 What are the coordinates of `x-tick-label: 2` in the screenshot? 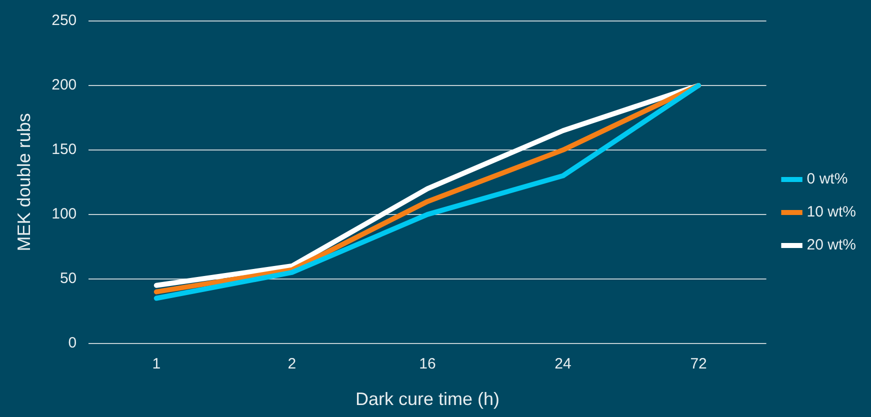 It's located at (292, 364).